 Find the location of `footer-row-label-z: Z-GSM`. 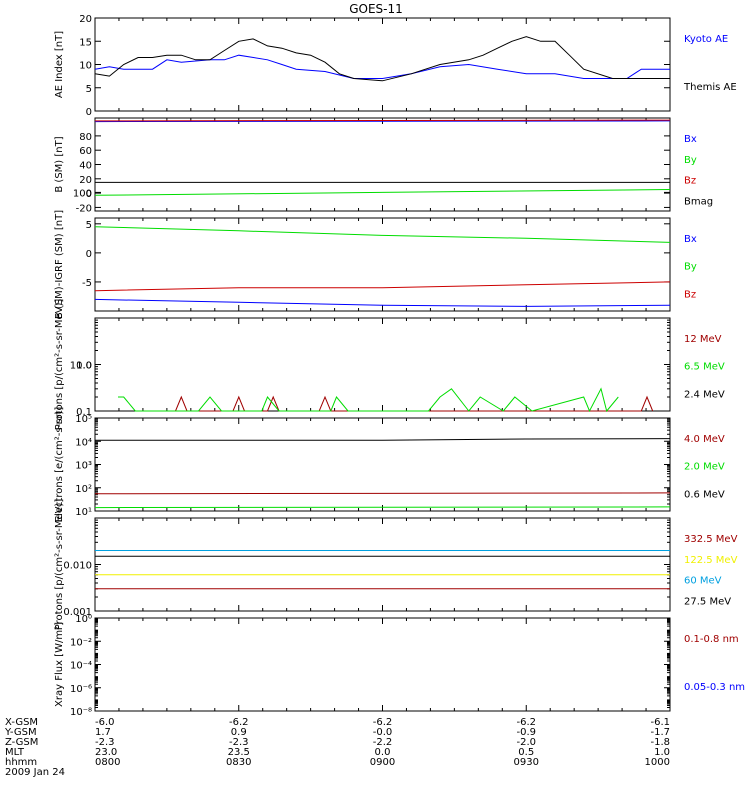

footer-row-label-z: Z-GSM is located at coordinates (21, 742).